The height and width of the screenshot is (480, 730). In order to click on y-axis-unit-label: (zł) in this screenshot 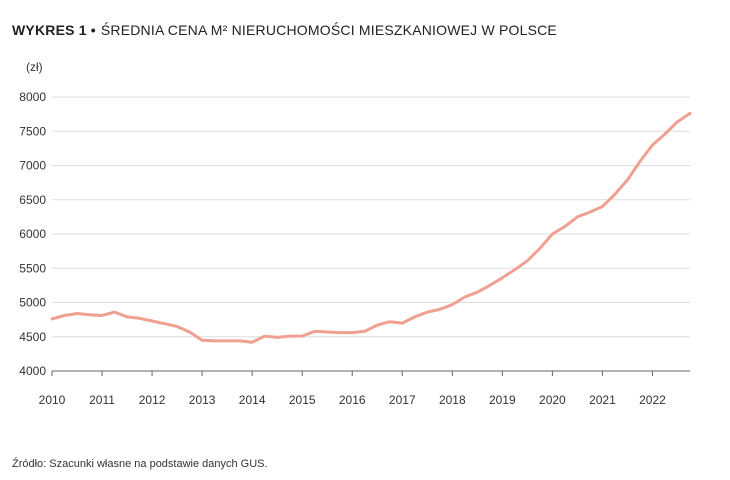, I will do `click(34, 67)`.